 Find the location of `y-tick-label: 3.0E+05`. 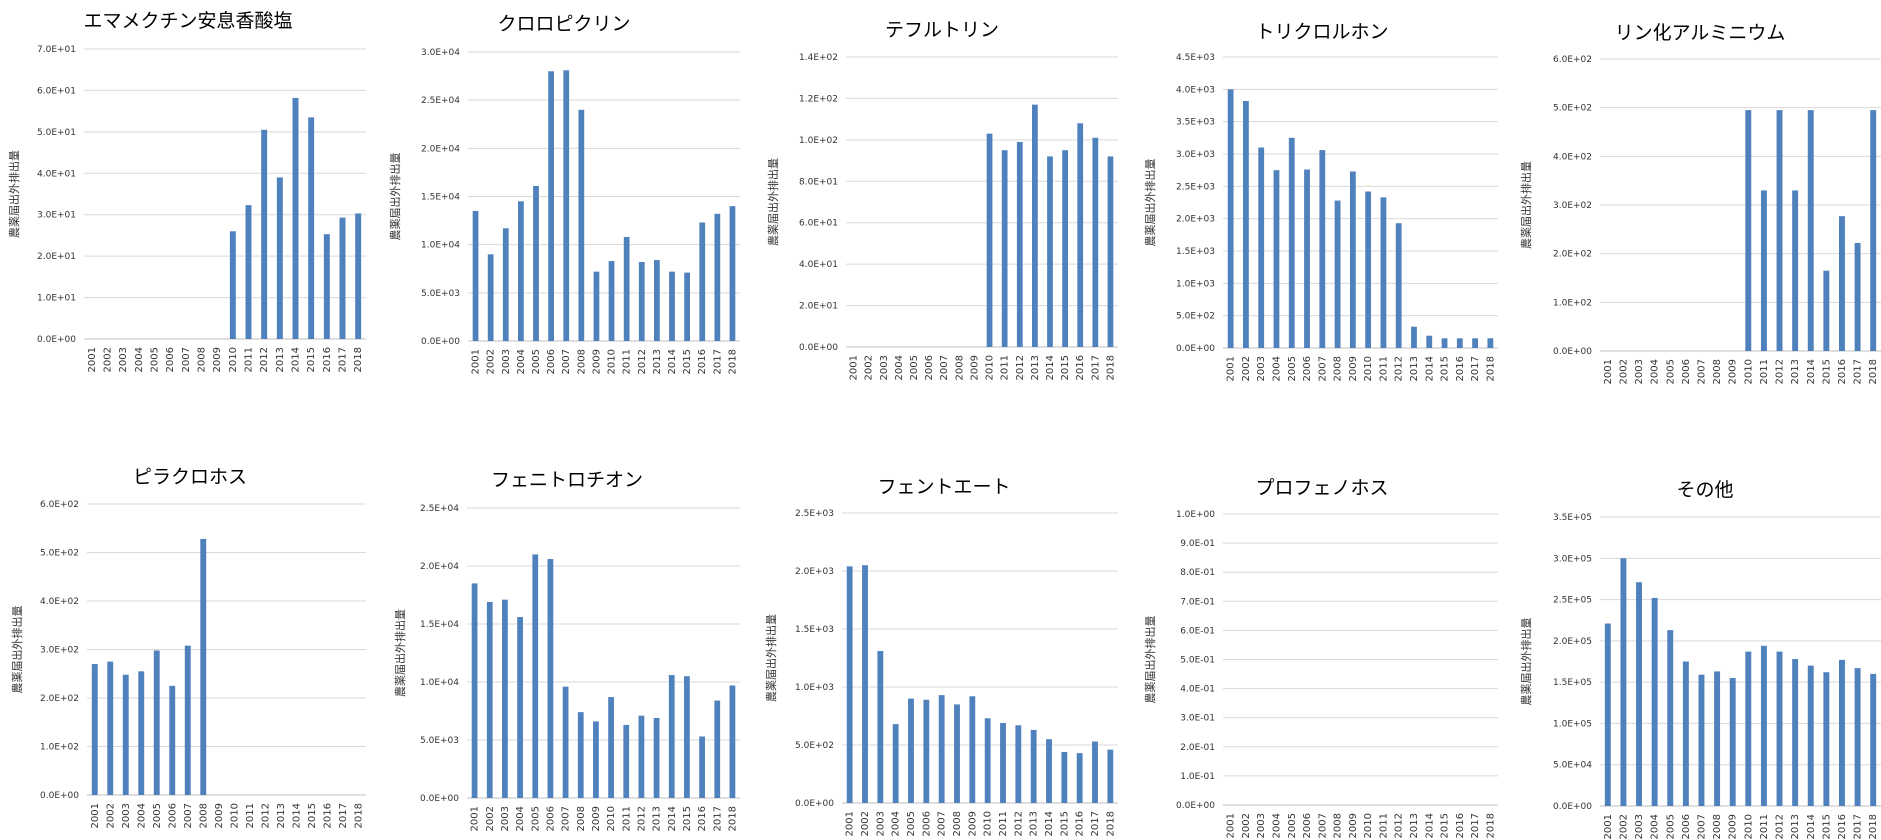

y-tick-label: 3.0E+05 is located at coordinates (1572, 559).